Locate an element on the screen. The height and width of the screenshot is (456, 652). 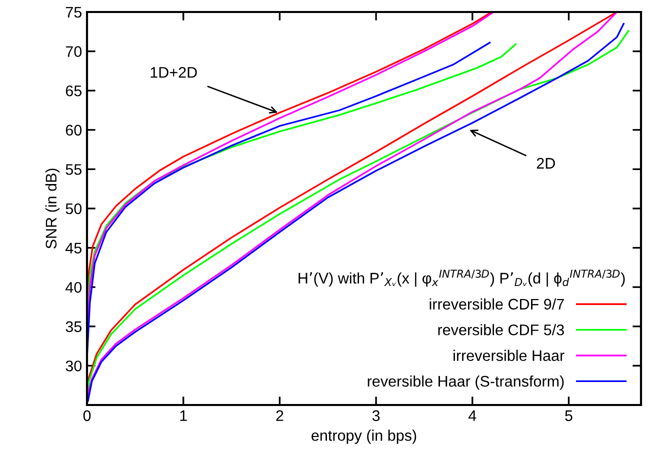
x-axis-title: entropy (in bps) is located at coordinates (364, 437).